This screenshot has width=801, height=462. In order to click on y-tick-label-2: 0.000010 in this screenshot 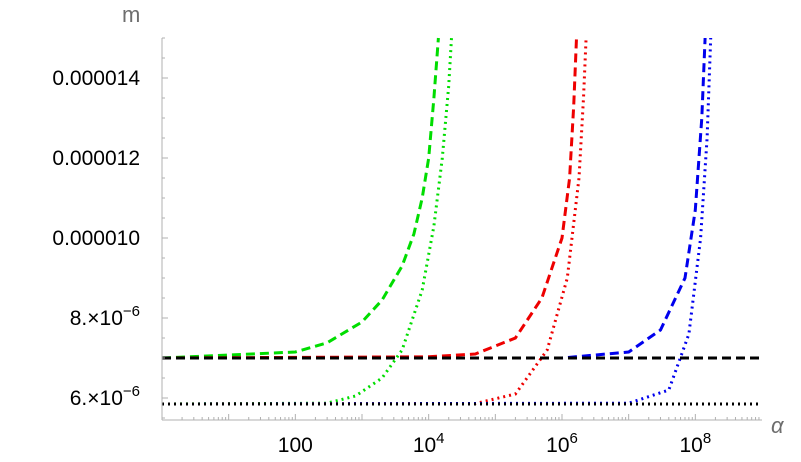, I will do `click(96, 238)`.